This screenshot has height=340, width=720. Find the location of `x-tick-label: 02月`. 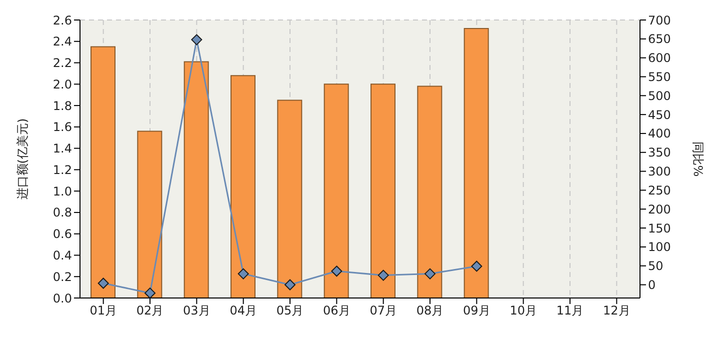

x-tick-label: 02月 is located at coordinates (150, 311).